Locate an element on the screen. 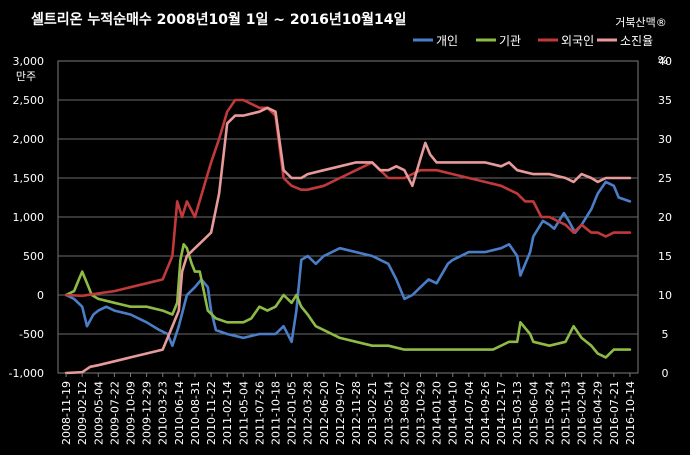  x-tick-label: 2012-06-20 is located at coordinates (324, 413).